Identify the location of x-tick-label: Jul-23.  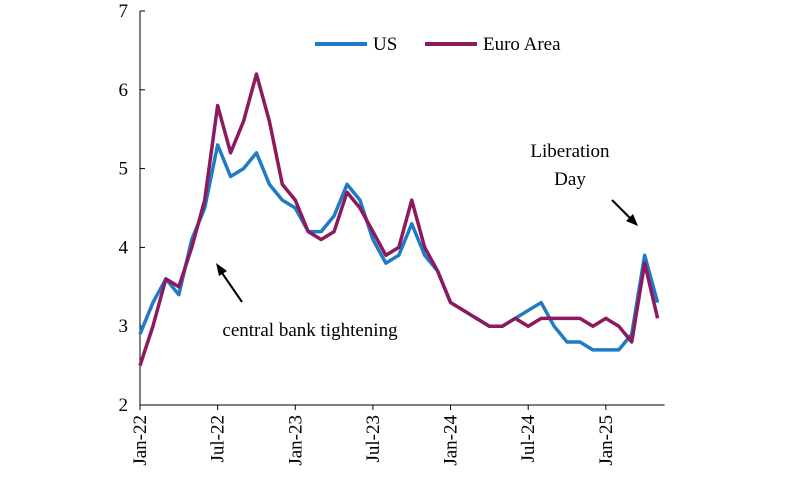
(373, 439).